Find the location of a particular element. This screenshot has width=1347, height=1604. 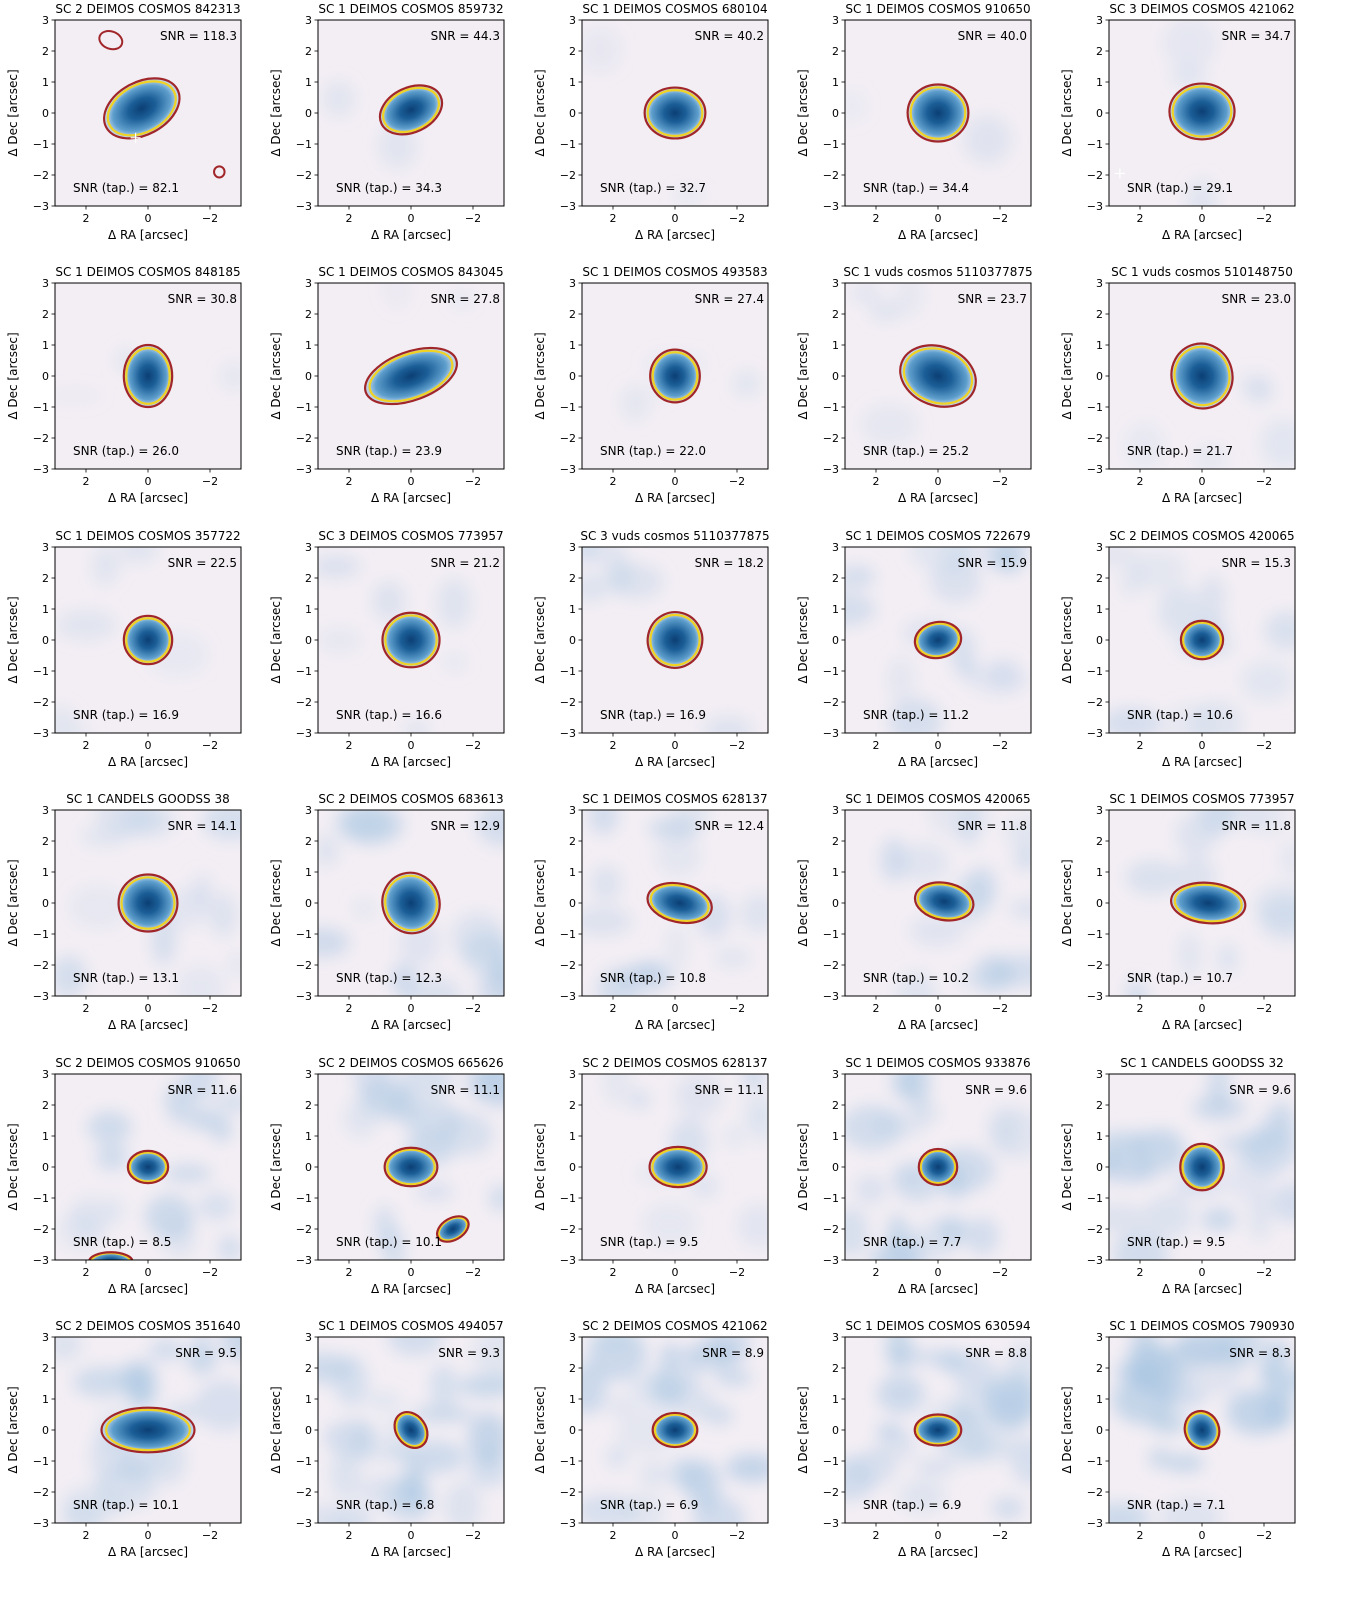

panel-title: SC 2 DEIMOS COSMOS 842313 is located at coordinates (147, 9).